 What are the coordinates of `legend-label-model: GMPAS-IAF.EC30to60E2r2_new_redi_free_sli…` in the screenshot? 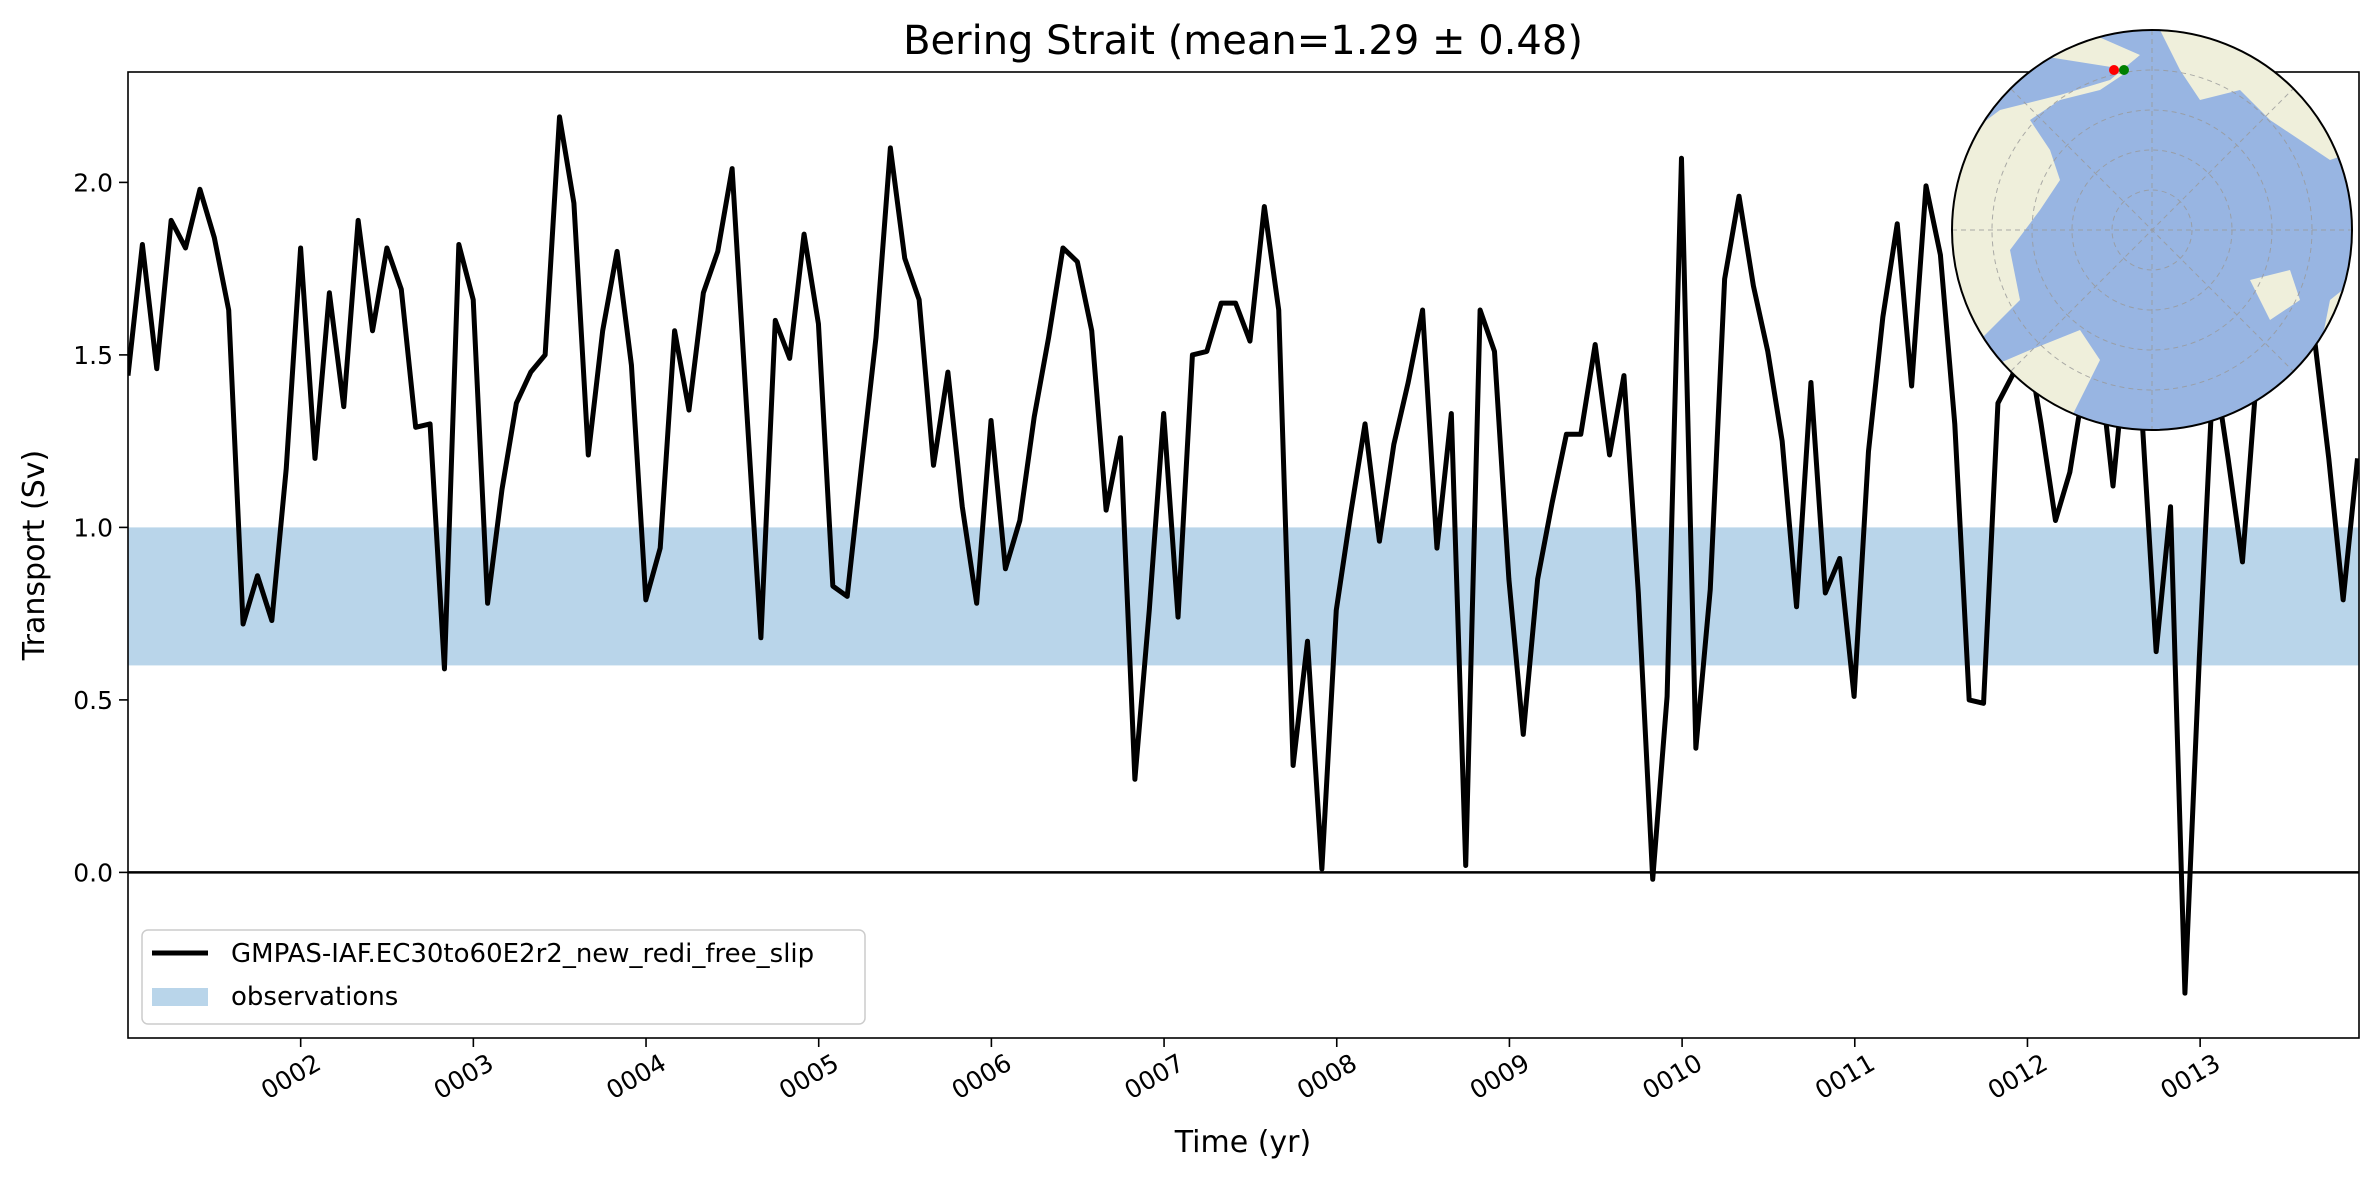 It's located at (522, 954).